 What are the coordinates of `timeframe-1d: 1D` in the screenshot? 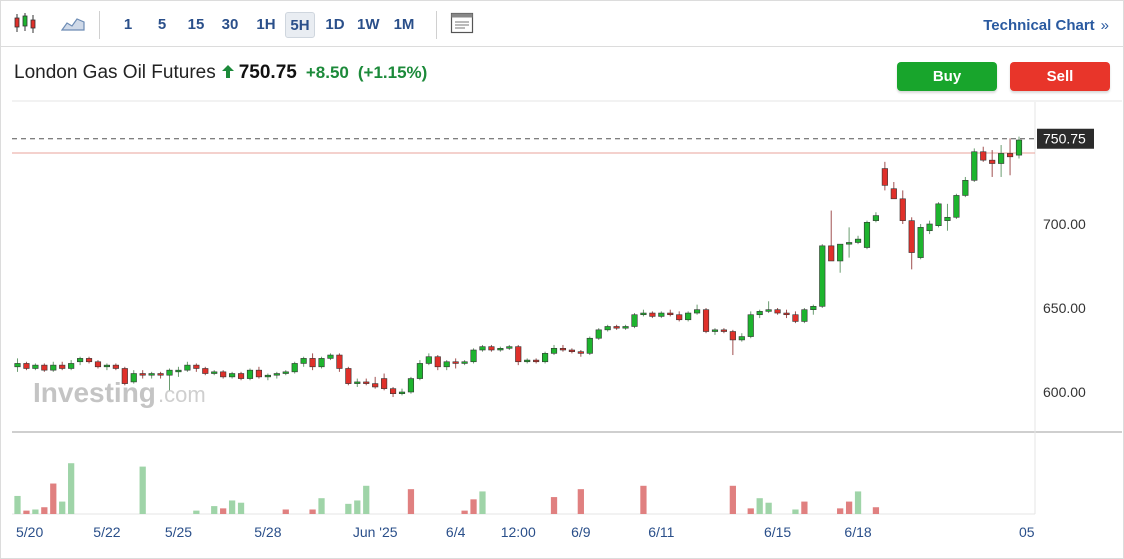 It's located at (335, 24).